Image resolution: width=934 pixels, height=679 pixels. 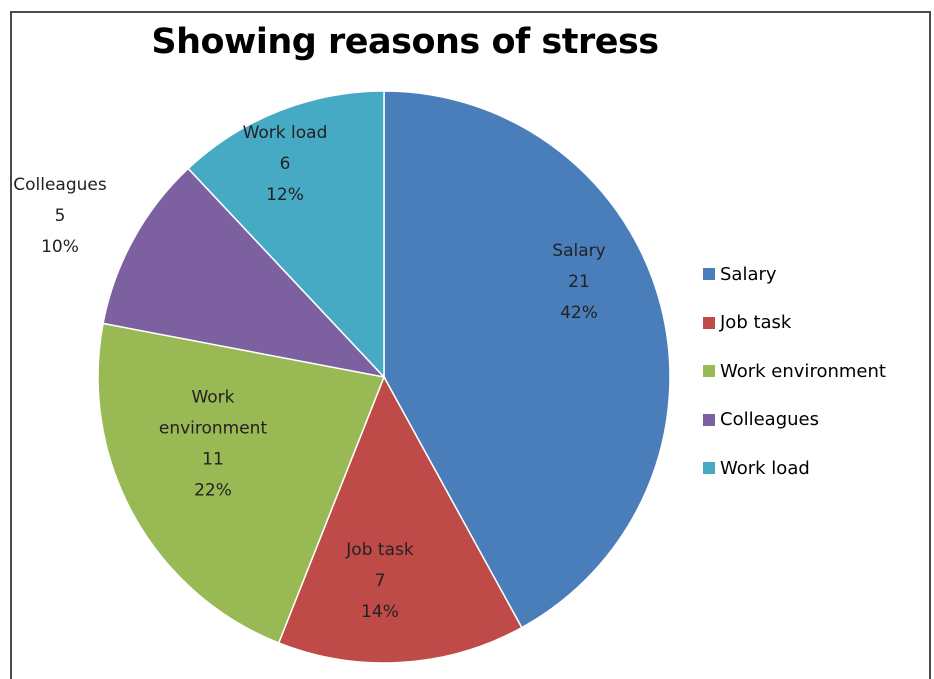 I want to click on legend-label: Job task, so click(x=756, y=323).